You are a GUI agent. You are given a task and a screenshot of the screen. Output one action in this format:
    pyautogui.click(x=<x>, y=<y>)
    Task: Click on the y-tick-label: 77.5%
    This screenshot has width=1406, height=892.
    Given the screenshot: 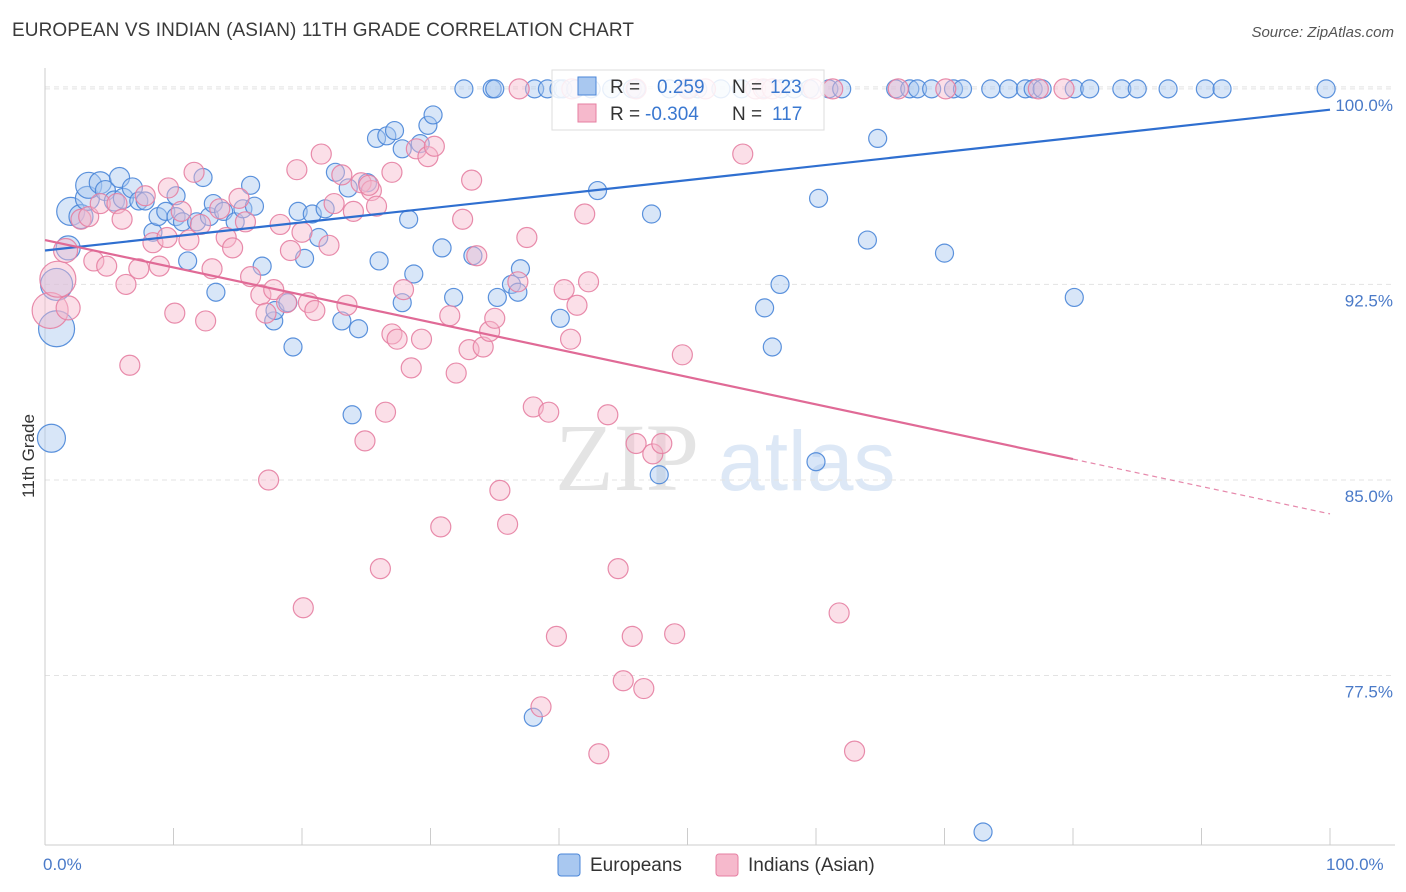 What is the action you would take?
    pyautogui.click(x=1369, y=692)
    